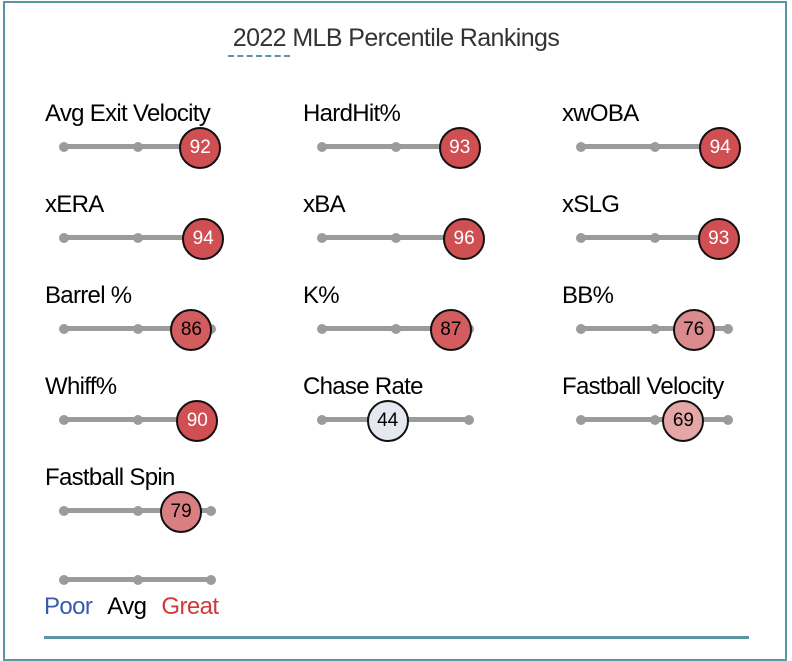 The height and width of the screenshot is (661, 792). Describe the element at coordinates (211, 579) in the screenshot. I see `legend-dot-great` at that location.